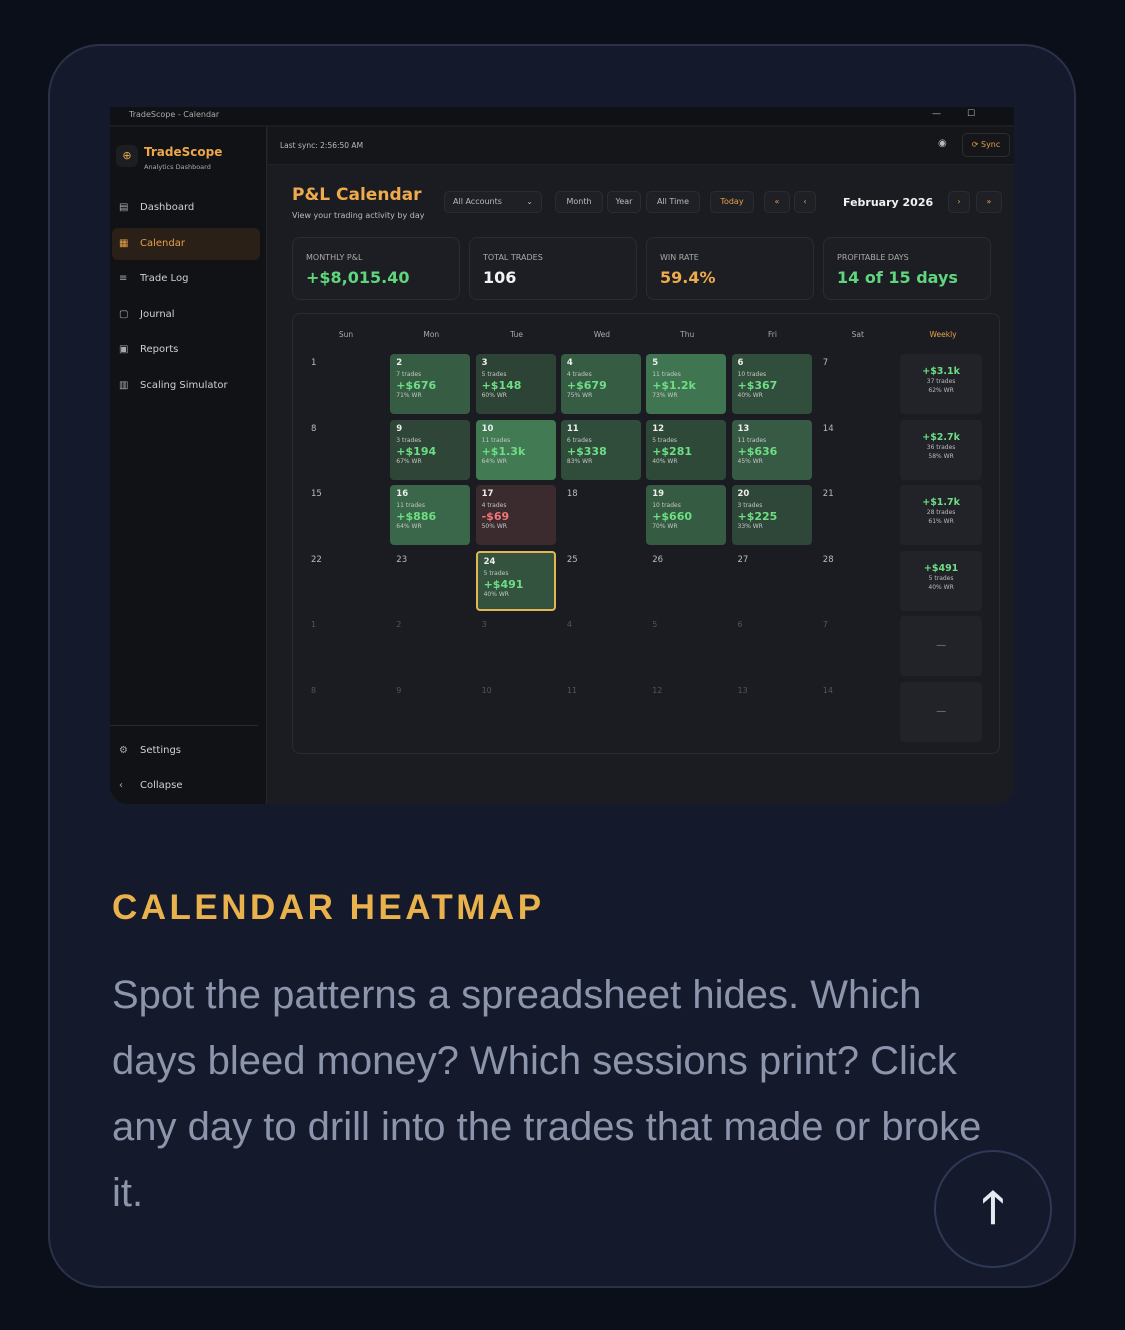 Image resolution: width=1125 pixels, height=1330 pixels. I want to click on calendar-day: 20 3 trades +$225 33% WR, so click(771, 515).